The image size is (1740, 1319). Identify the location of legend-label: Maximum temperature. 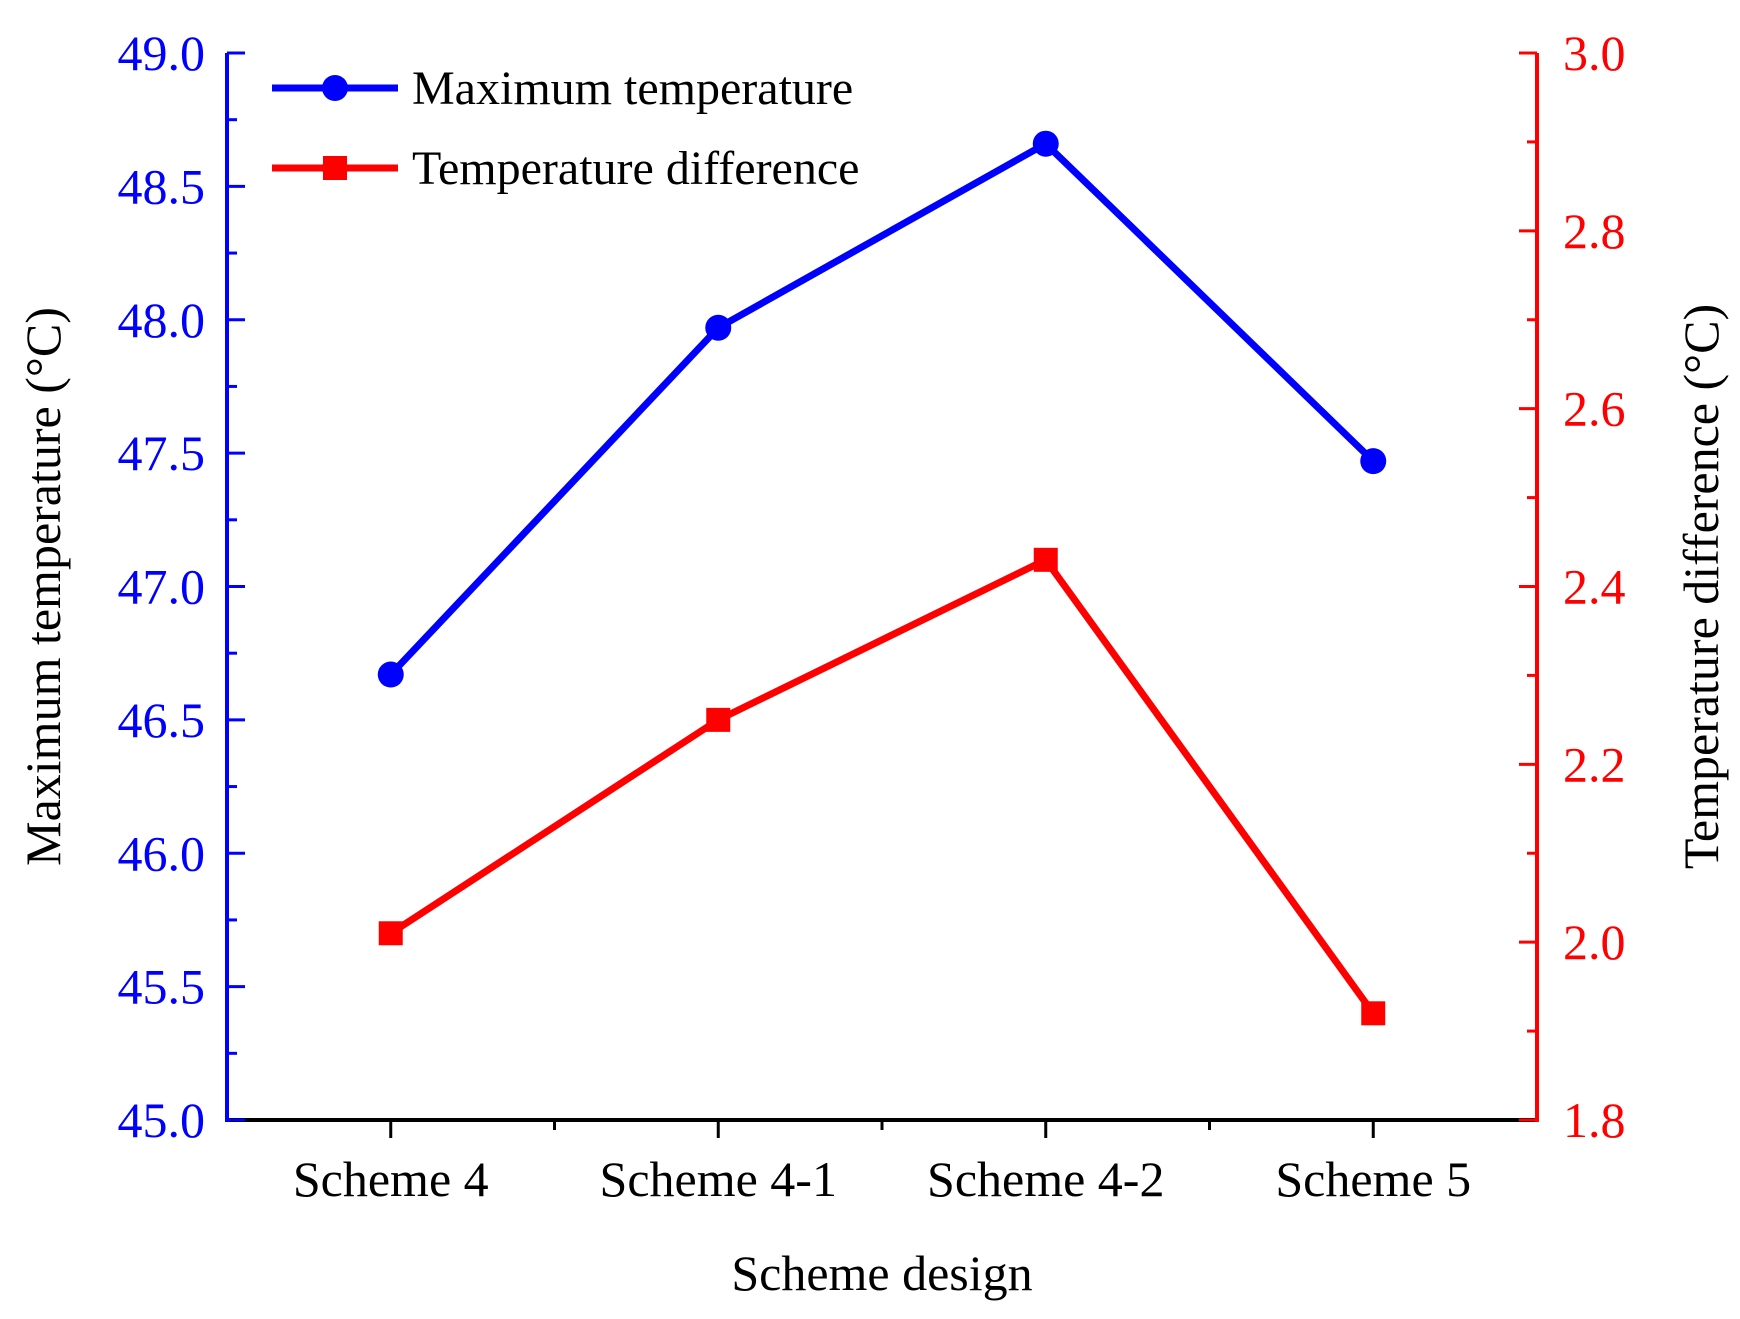
(632, 88).